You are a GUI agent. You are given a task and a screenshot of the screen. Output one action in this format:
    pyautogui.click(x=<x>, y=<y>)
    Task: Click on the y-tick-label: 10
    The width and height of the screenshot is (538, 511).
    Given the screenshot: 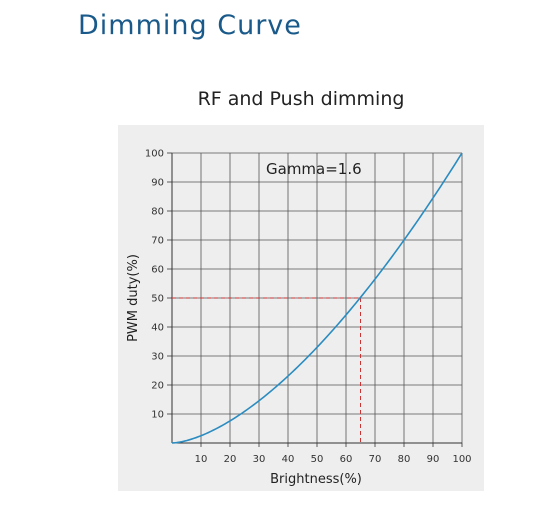 What is the action you would take?
    pyautogui.click(x=157, y=415)
    